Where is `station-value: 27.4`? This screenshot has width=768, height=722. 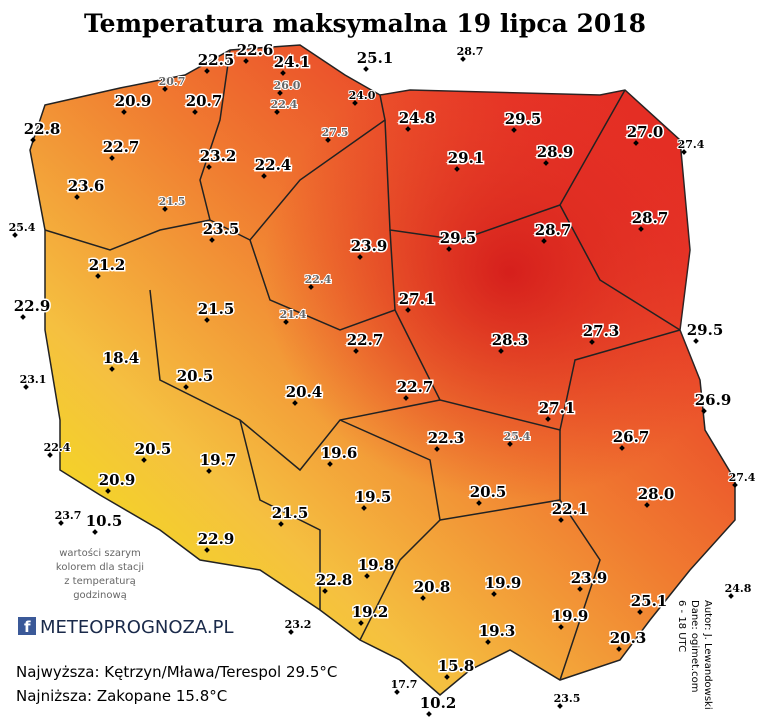 station-value: 27.4 is located at coordinates (742, 477).